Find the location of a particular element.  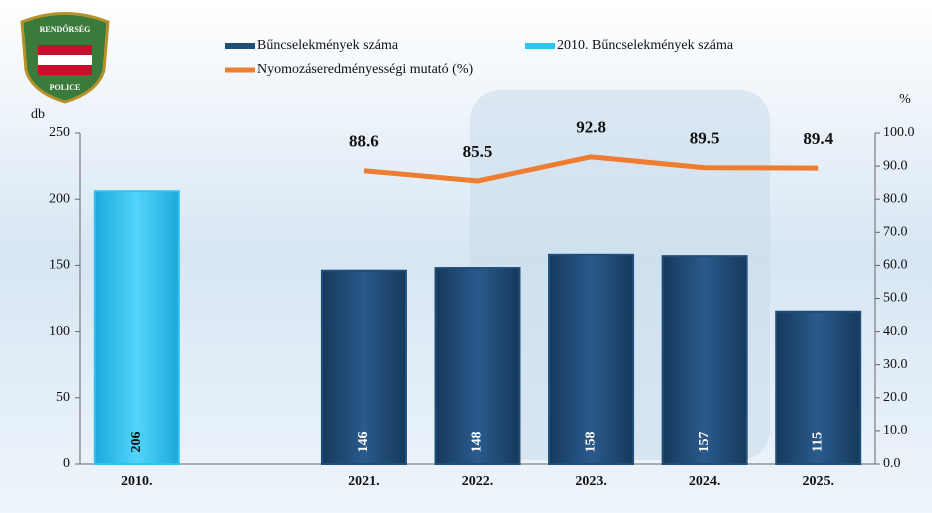

logo-top: RENDŐRSÉG is located at coordinates (65, 29).